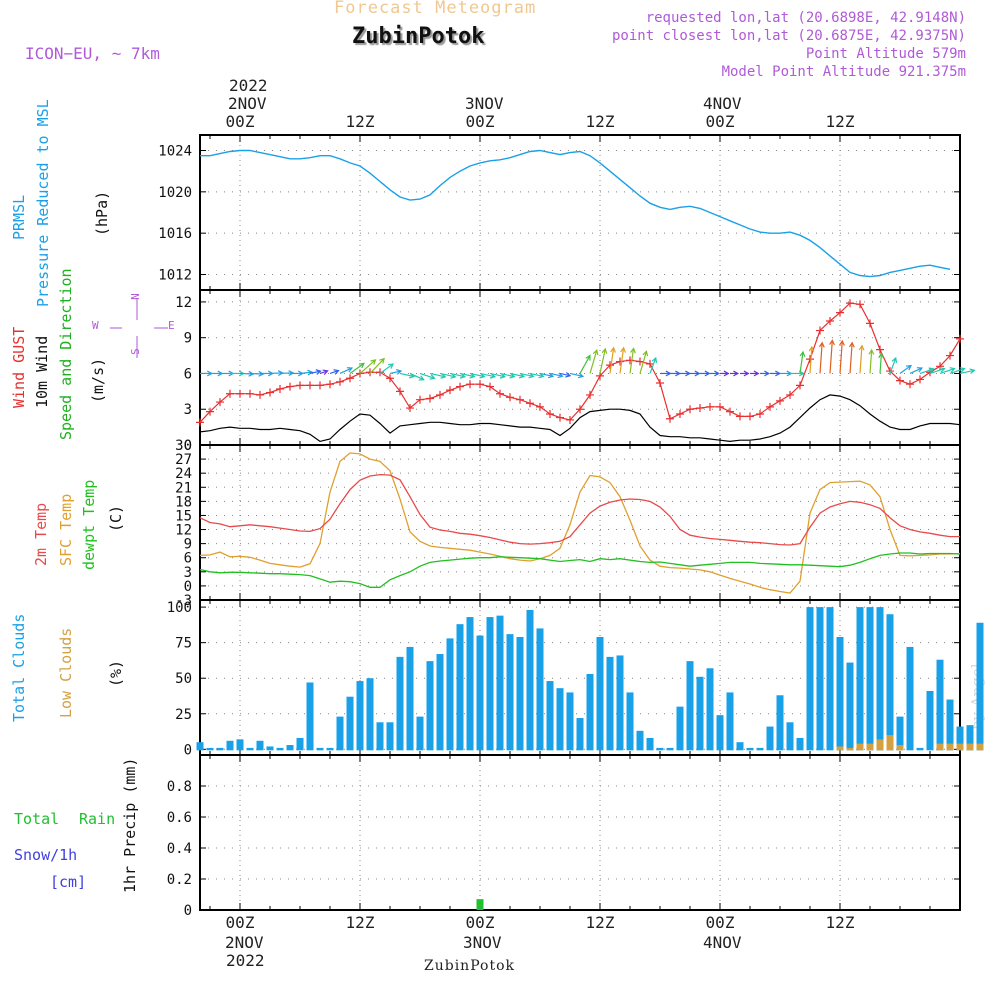  Describe the element at coordinates (480, 904) in the screenshot. I see `rain-bar` at that location.